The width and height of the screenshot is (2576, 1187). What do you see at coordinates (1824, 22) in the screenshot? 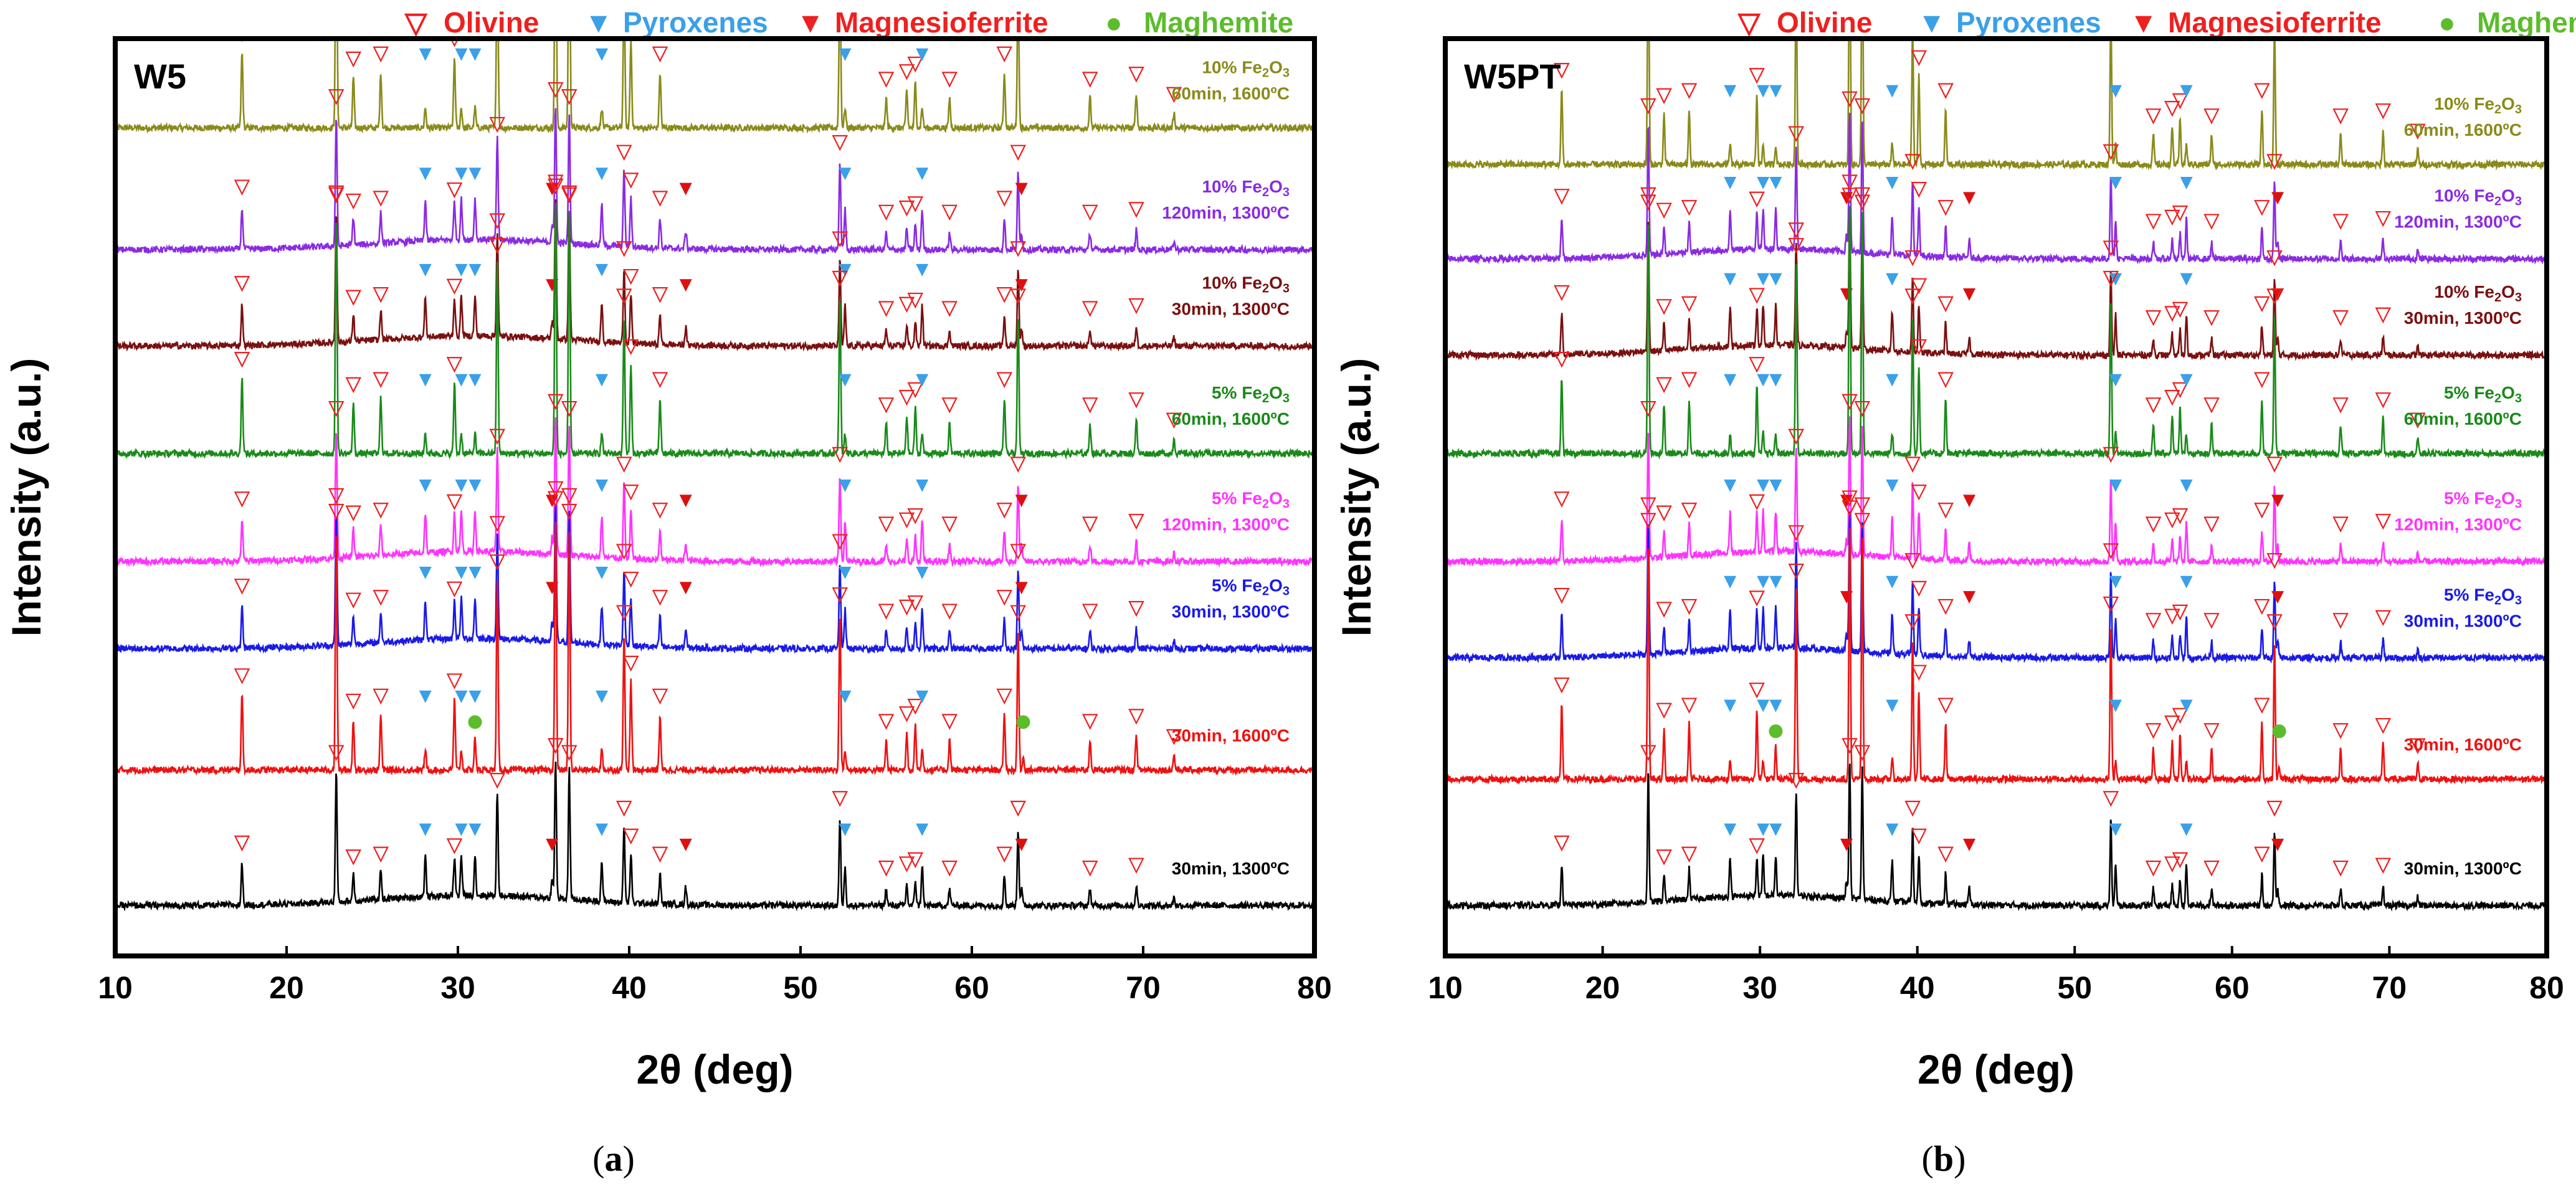
I see `legend-label-olivine: Olivine` at bounding box center [1824, 22].